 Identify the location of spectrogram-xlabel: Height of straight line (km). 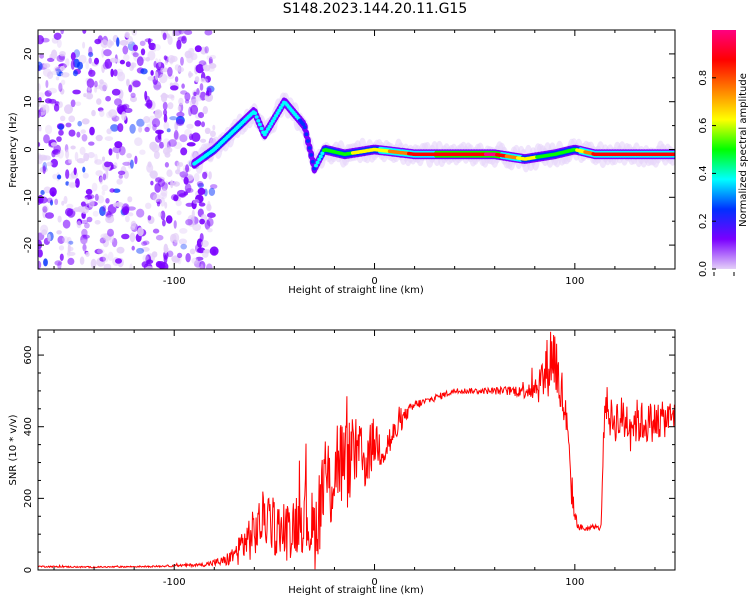
(356, 290).